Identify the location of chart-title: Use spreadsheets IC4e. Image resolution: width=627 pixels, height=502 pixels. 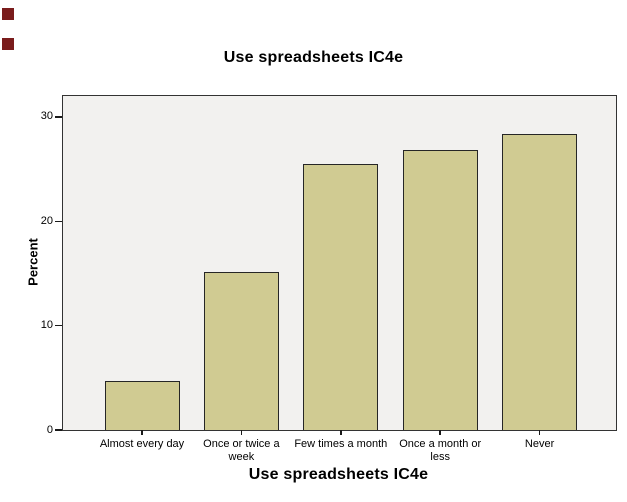
(313, 57).